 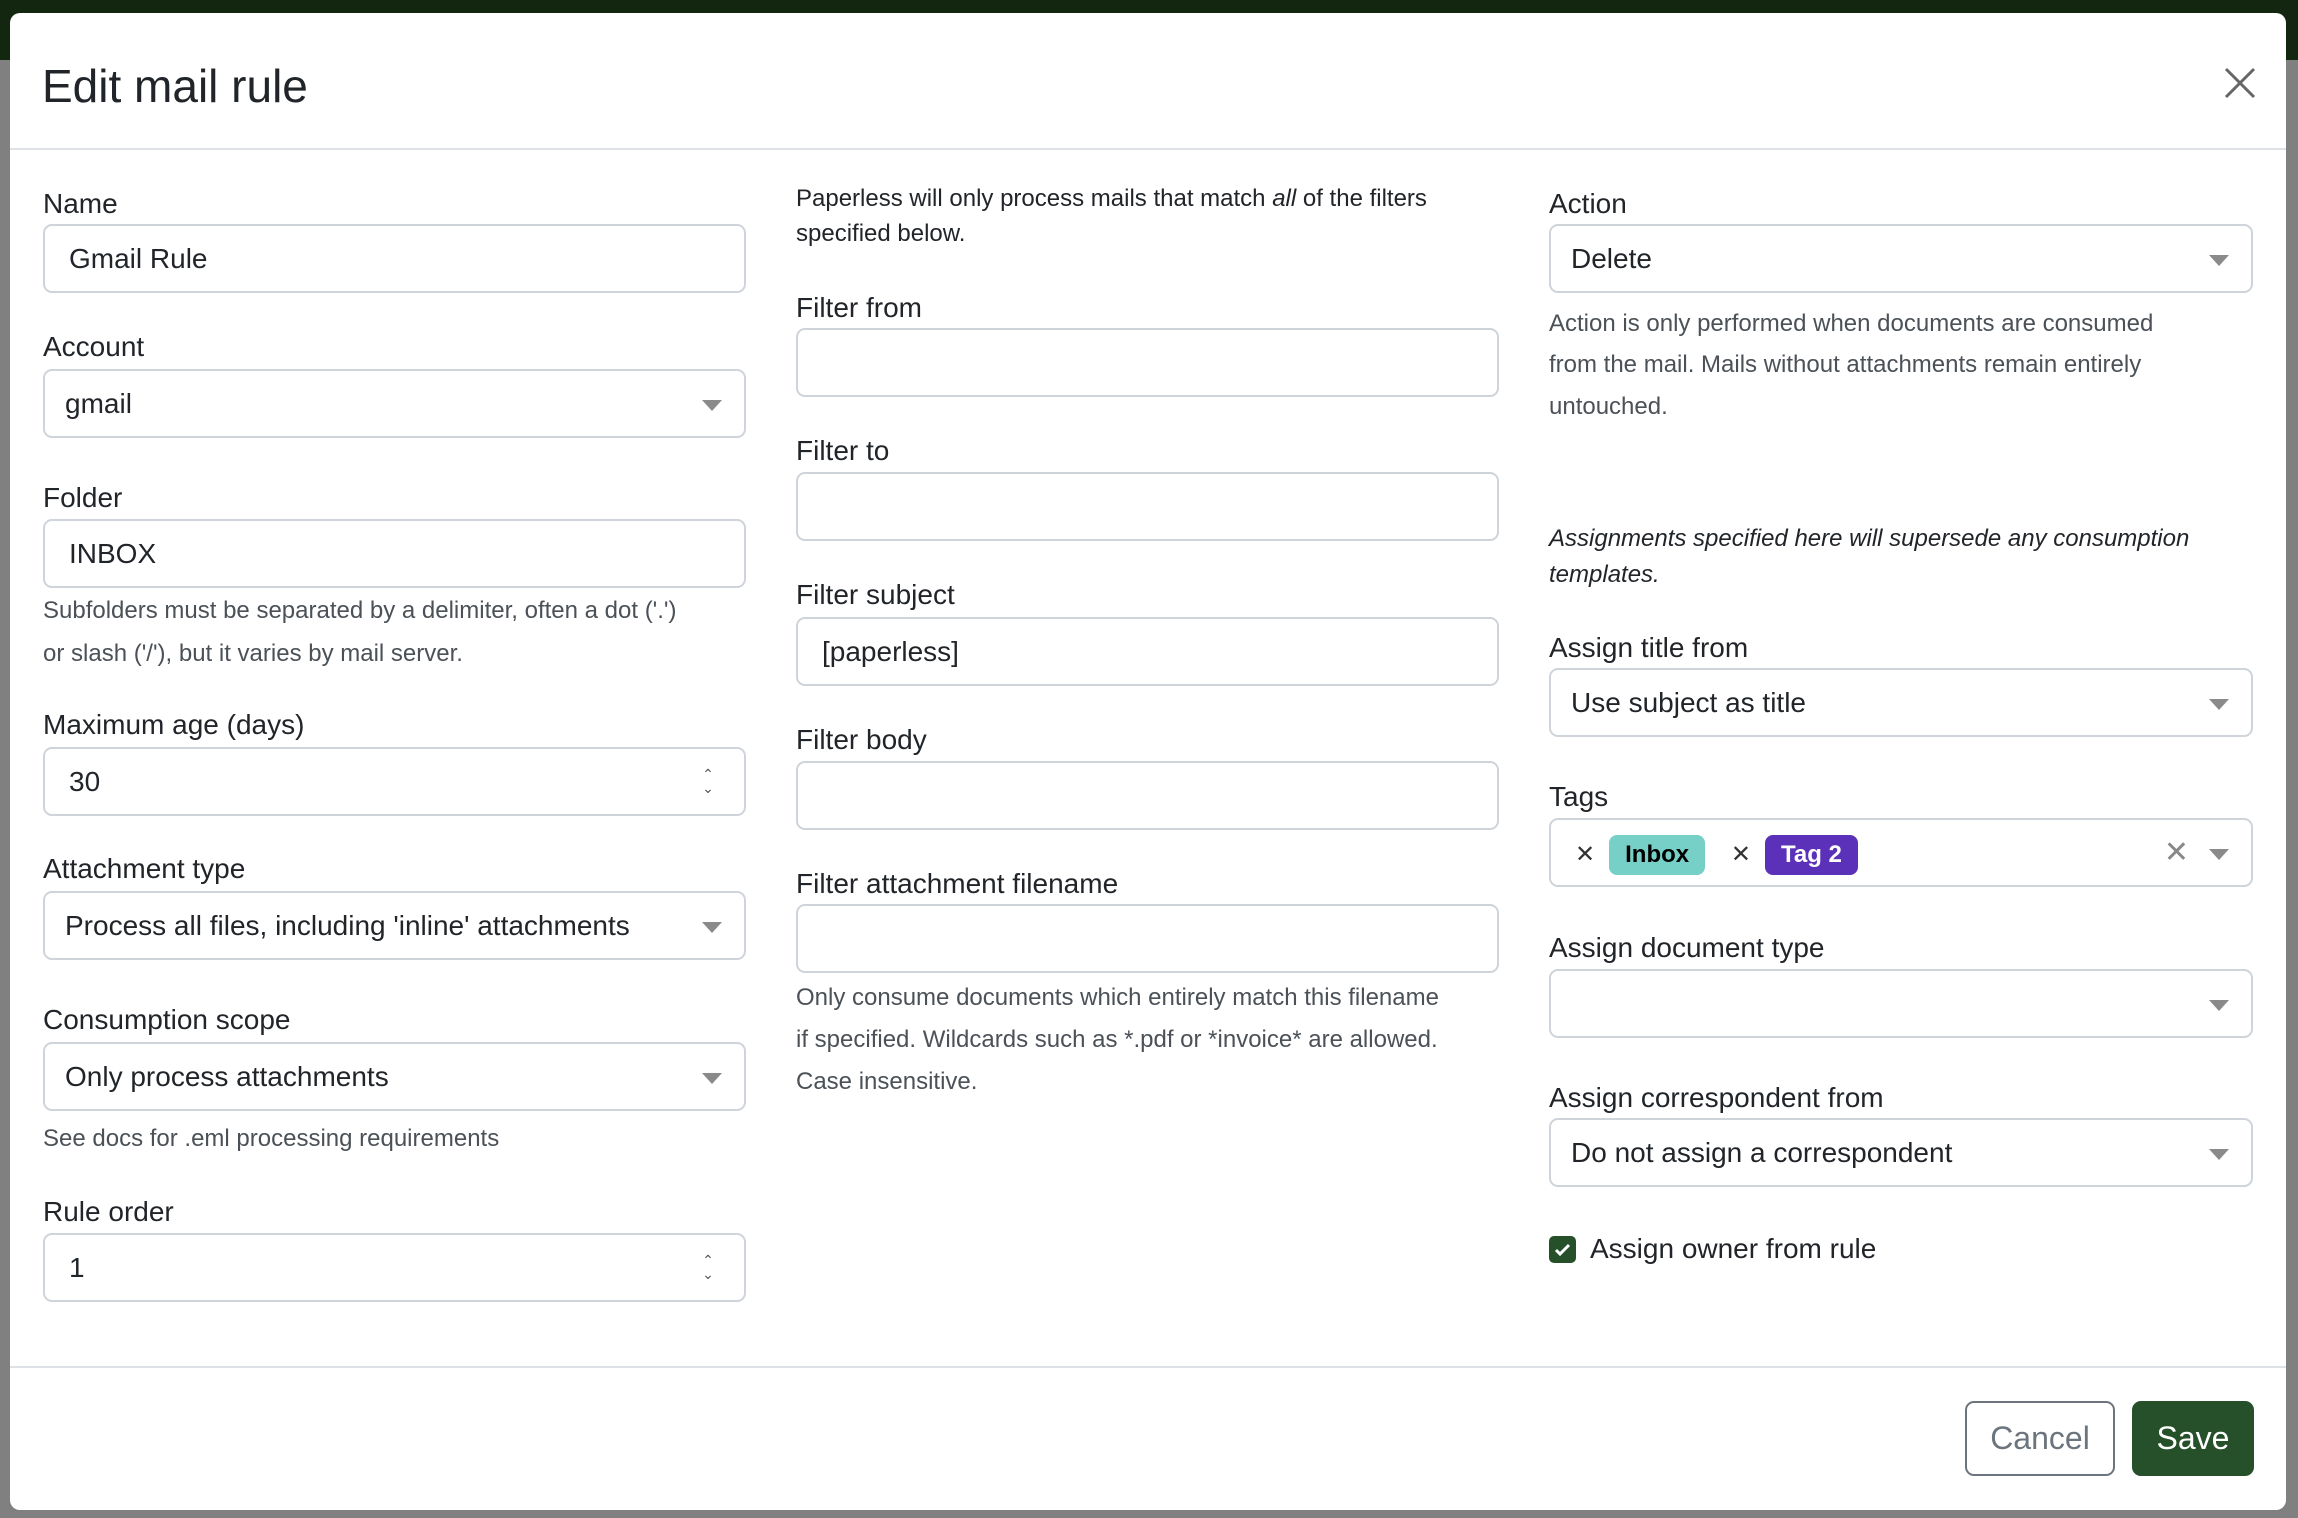 What do you see at coordinates (1148, 1367) in the screenshot?
I see `footer-divider` at bounding box center [1148, 1367].